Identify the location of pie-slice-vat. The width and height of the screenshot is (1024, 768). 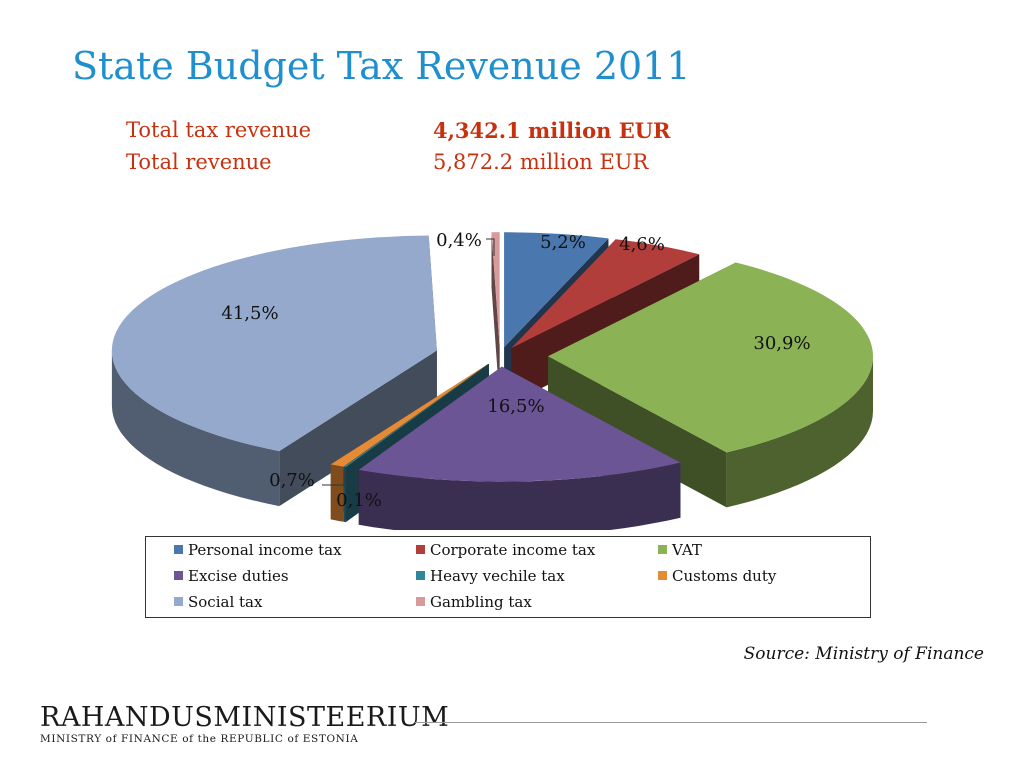
(710, 385).